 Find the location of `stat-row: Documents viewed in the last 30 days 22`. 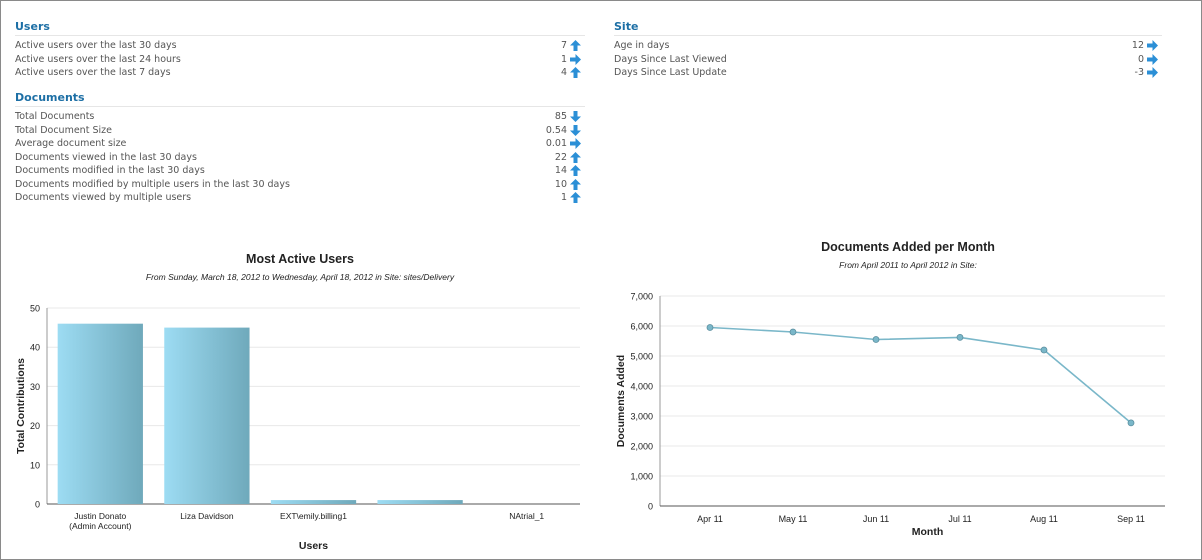

stat-row: Documents viewed in the last 30 days 22 is located at coordinates (300, 158).